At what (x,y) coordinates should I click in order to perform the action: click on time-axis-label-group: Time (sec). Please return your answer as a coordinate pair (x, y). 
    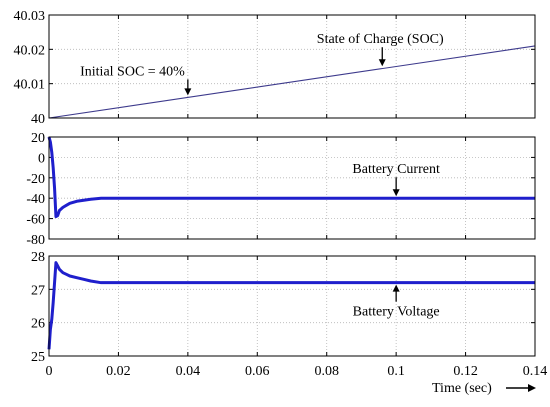
    Looking at the image, I should click on (484, 388).